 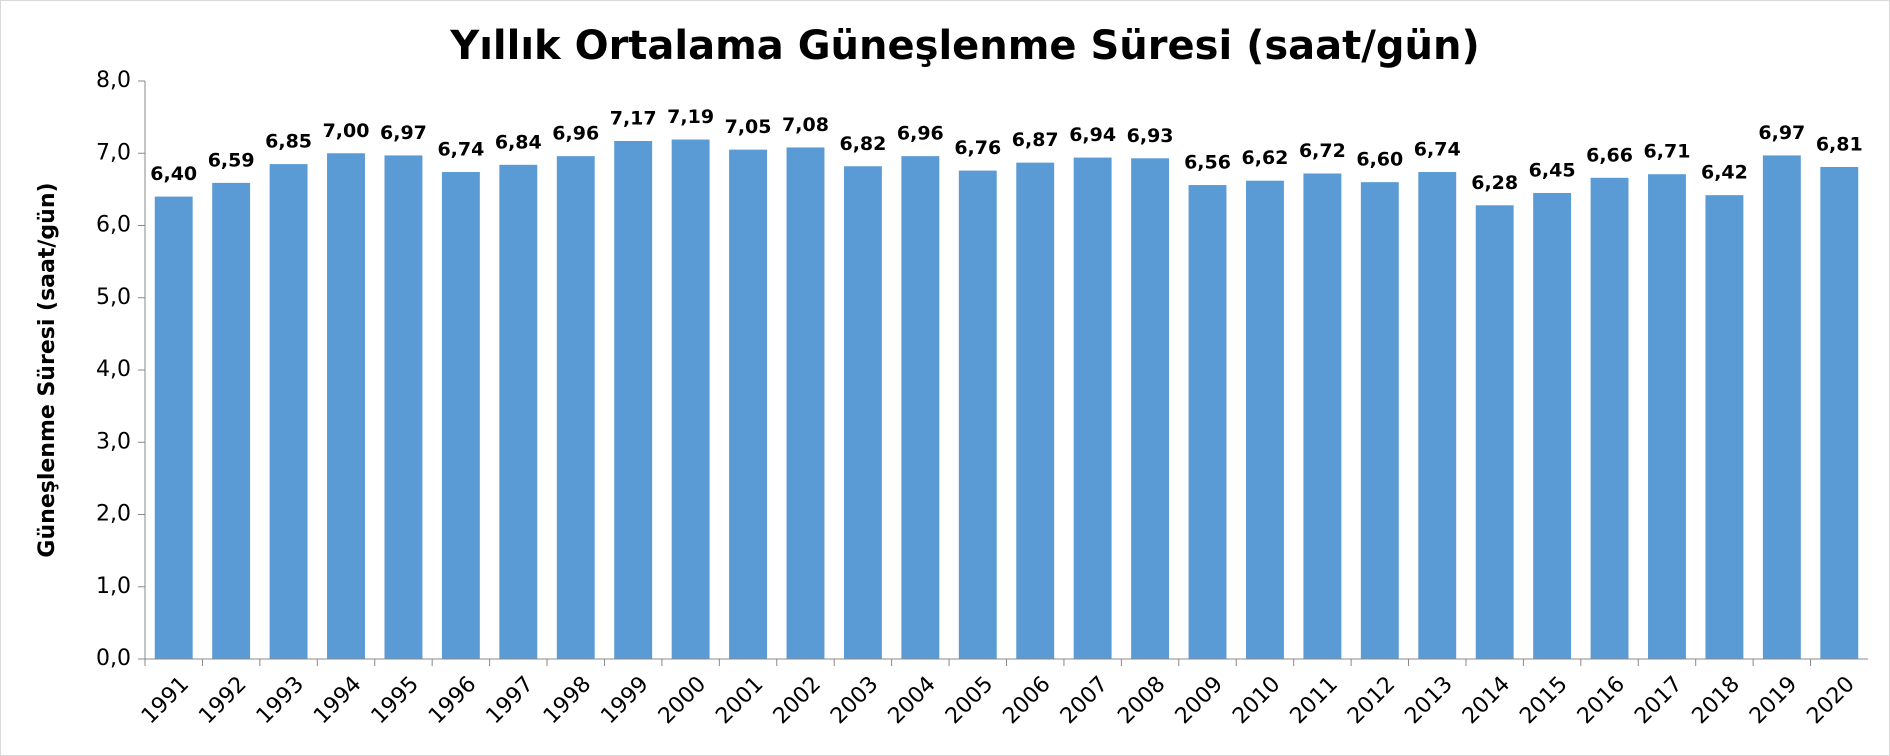 What do you see at coordinates (1552, 170) in the screenshot?
I see `data-label: 6,45` at bounding box center [1552, 170].